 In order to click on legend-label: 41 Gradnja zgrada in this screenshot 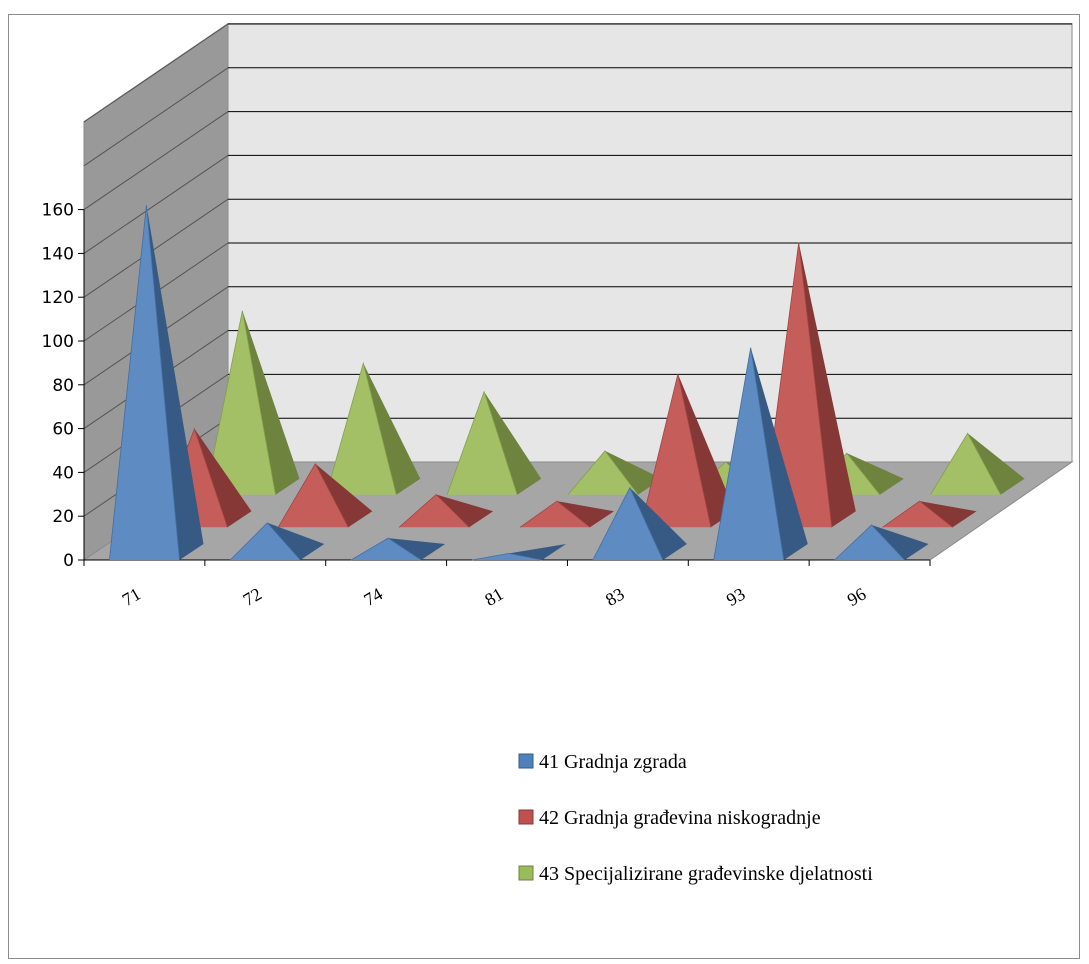, I will do `click(613, 762)`.